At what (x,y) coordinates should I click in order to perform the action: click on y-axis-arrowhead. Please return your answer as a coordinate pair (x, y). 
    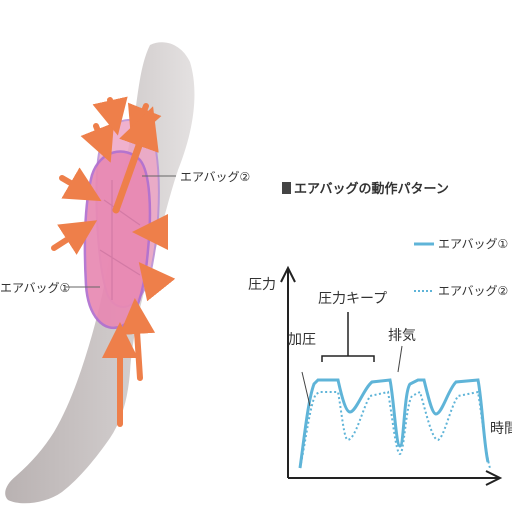
    Looking at the image, I should click on (288, 274).